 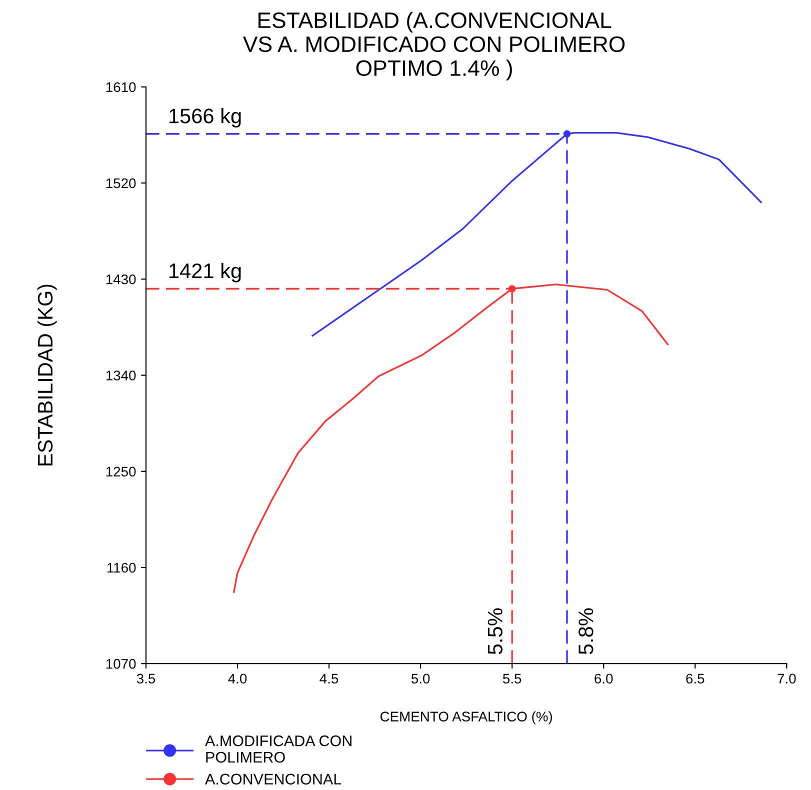 I want to click on ref-line-label: 5.5%, so click(x=495, y=631).